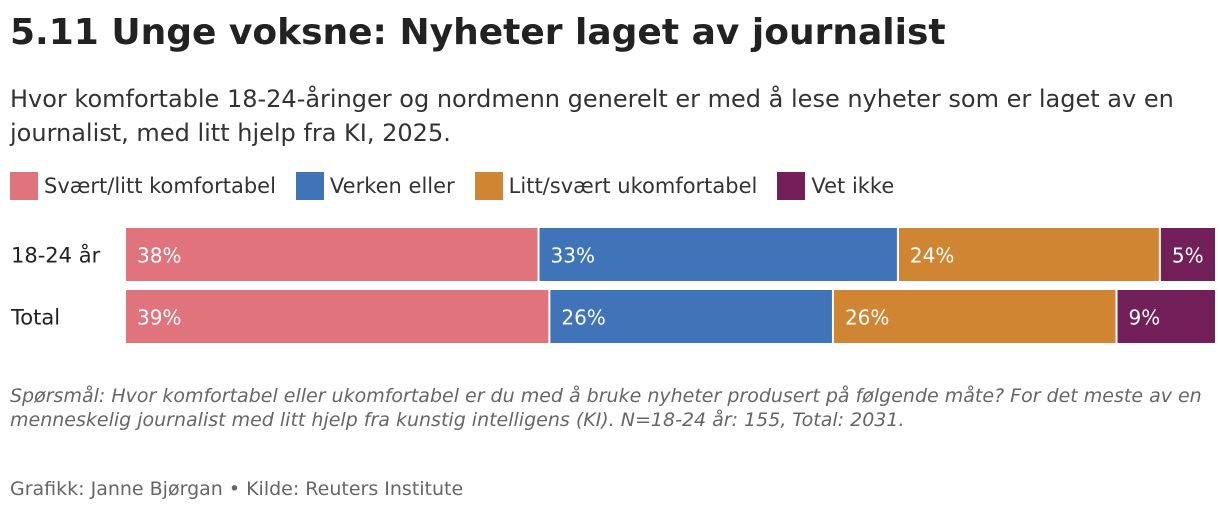  I want to click on legend-item: Litt/svært ukomfortabel, so click(616, 186).